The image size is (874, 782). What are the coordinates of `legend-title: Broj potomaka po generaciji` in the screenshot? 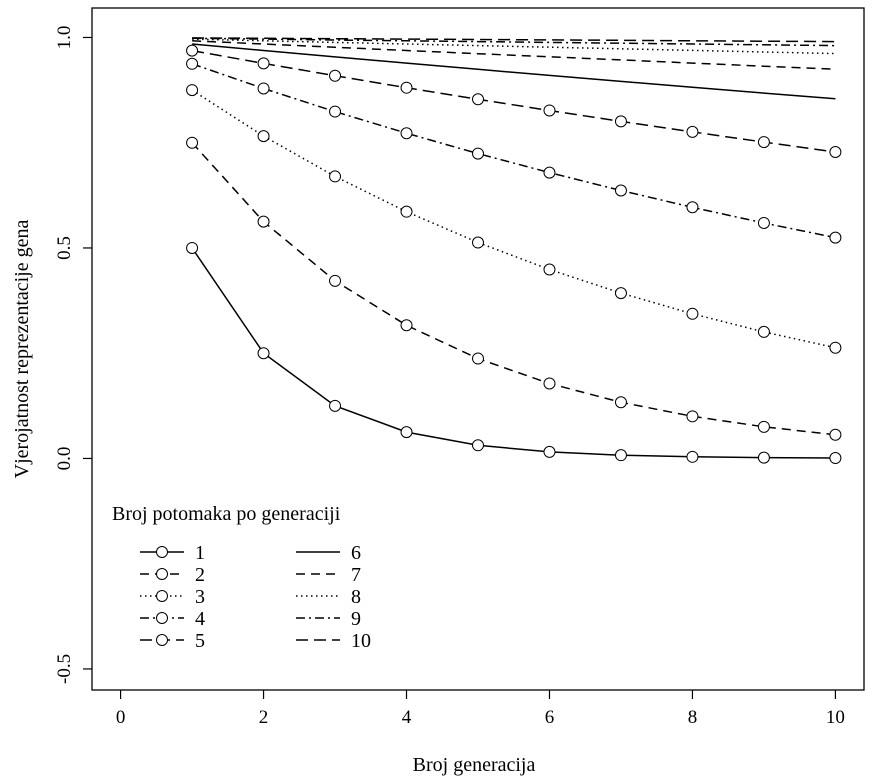 It's located at (226, 514).